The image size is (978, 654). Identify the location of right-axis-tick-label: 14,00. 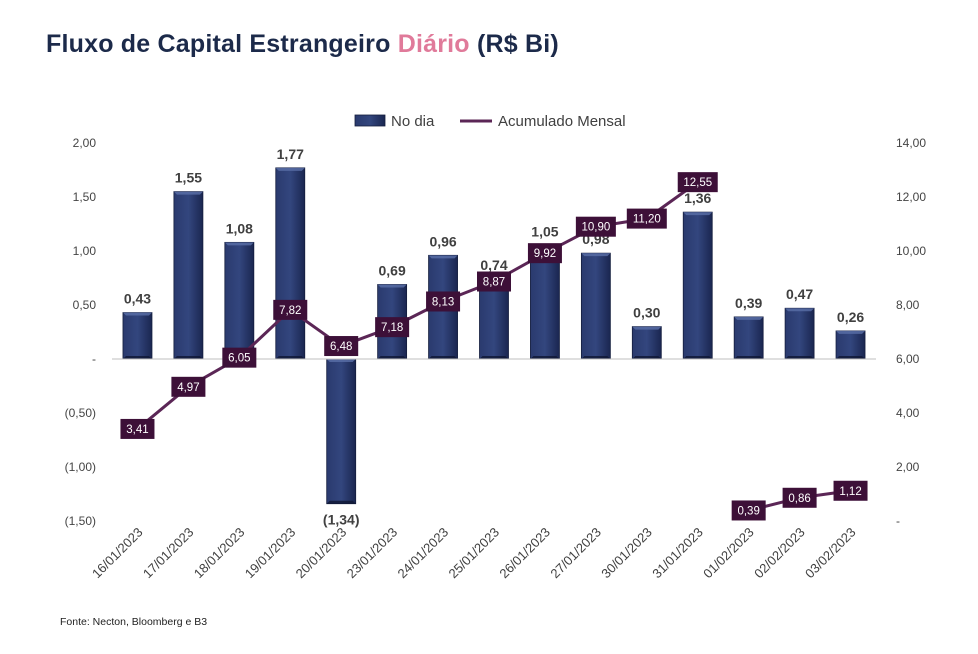
(911, 143).